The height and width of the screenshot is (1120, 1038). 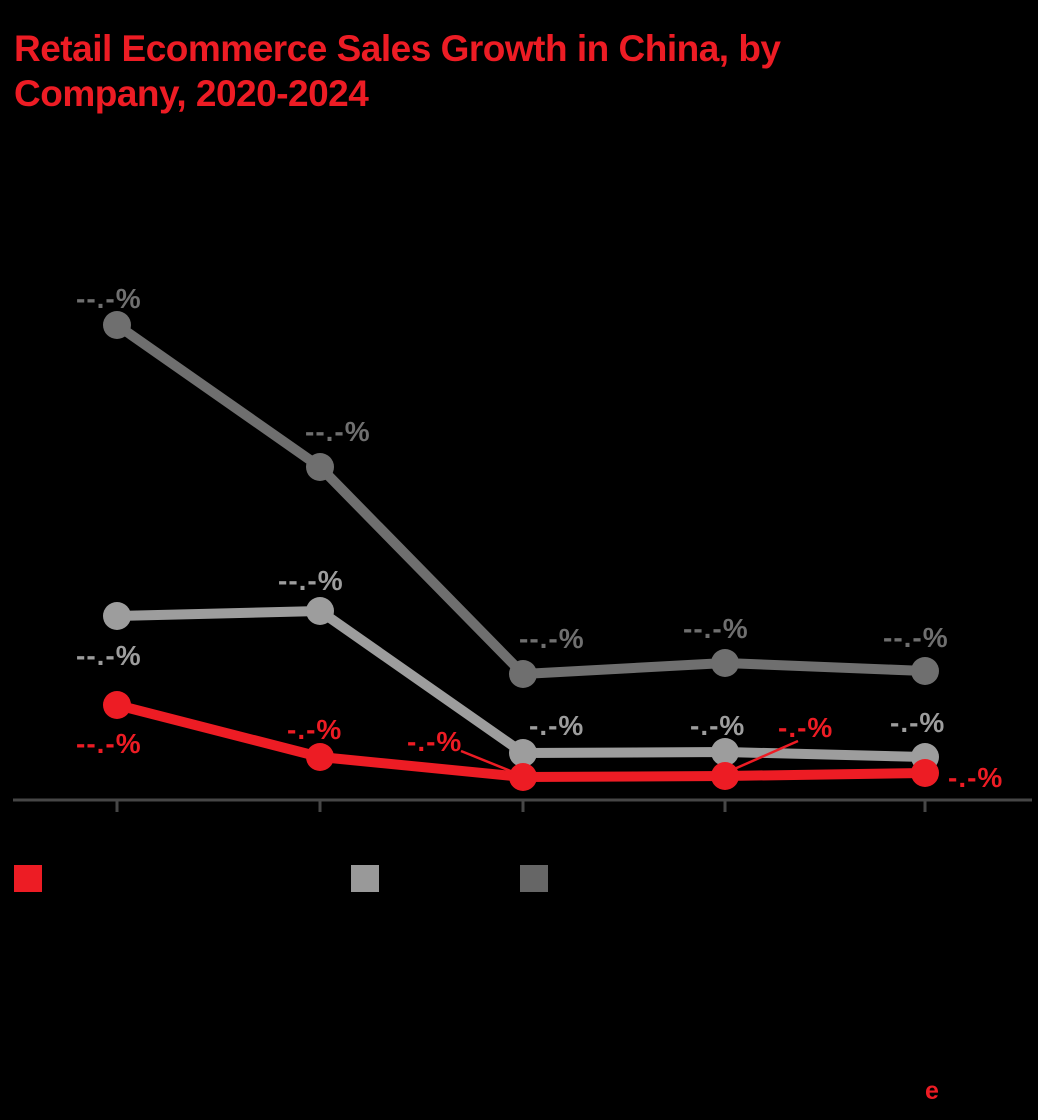 I want to click on emarketer-logo-e: e, so click(x=932, y=1091).